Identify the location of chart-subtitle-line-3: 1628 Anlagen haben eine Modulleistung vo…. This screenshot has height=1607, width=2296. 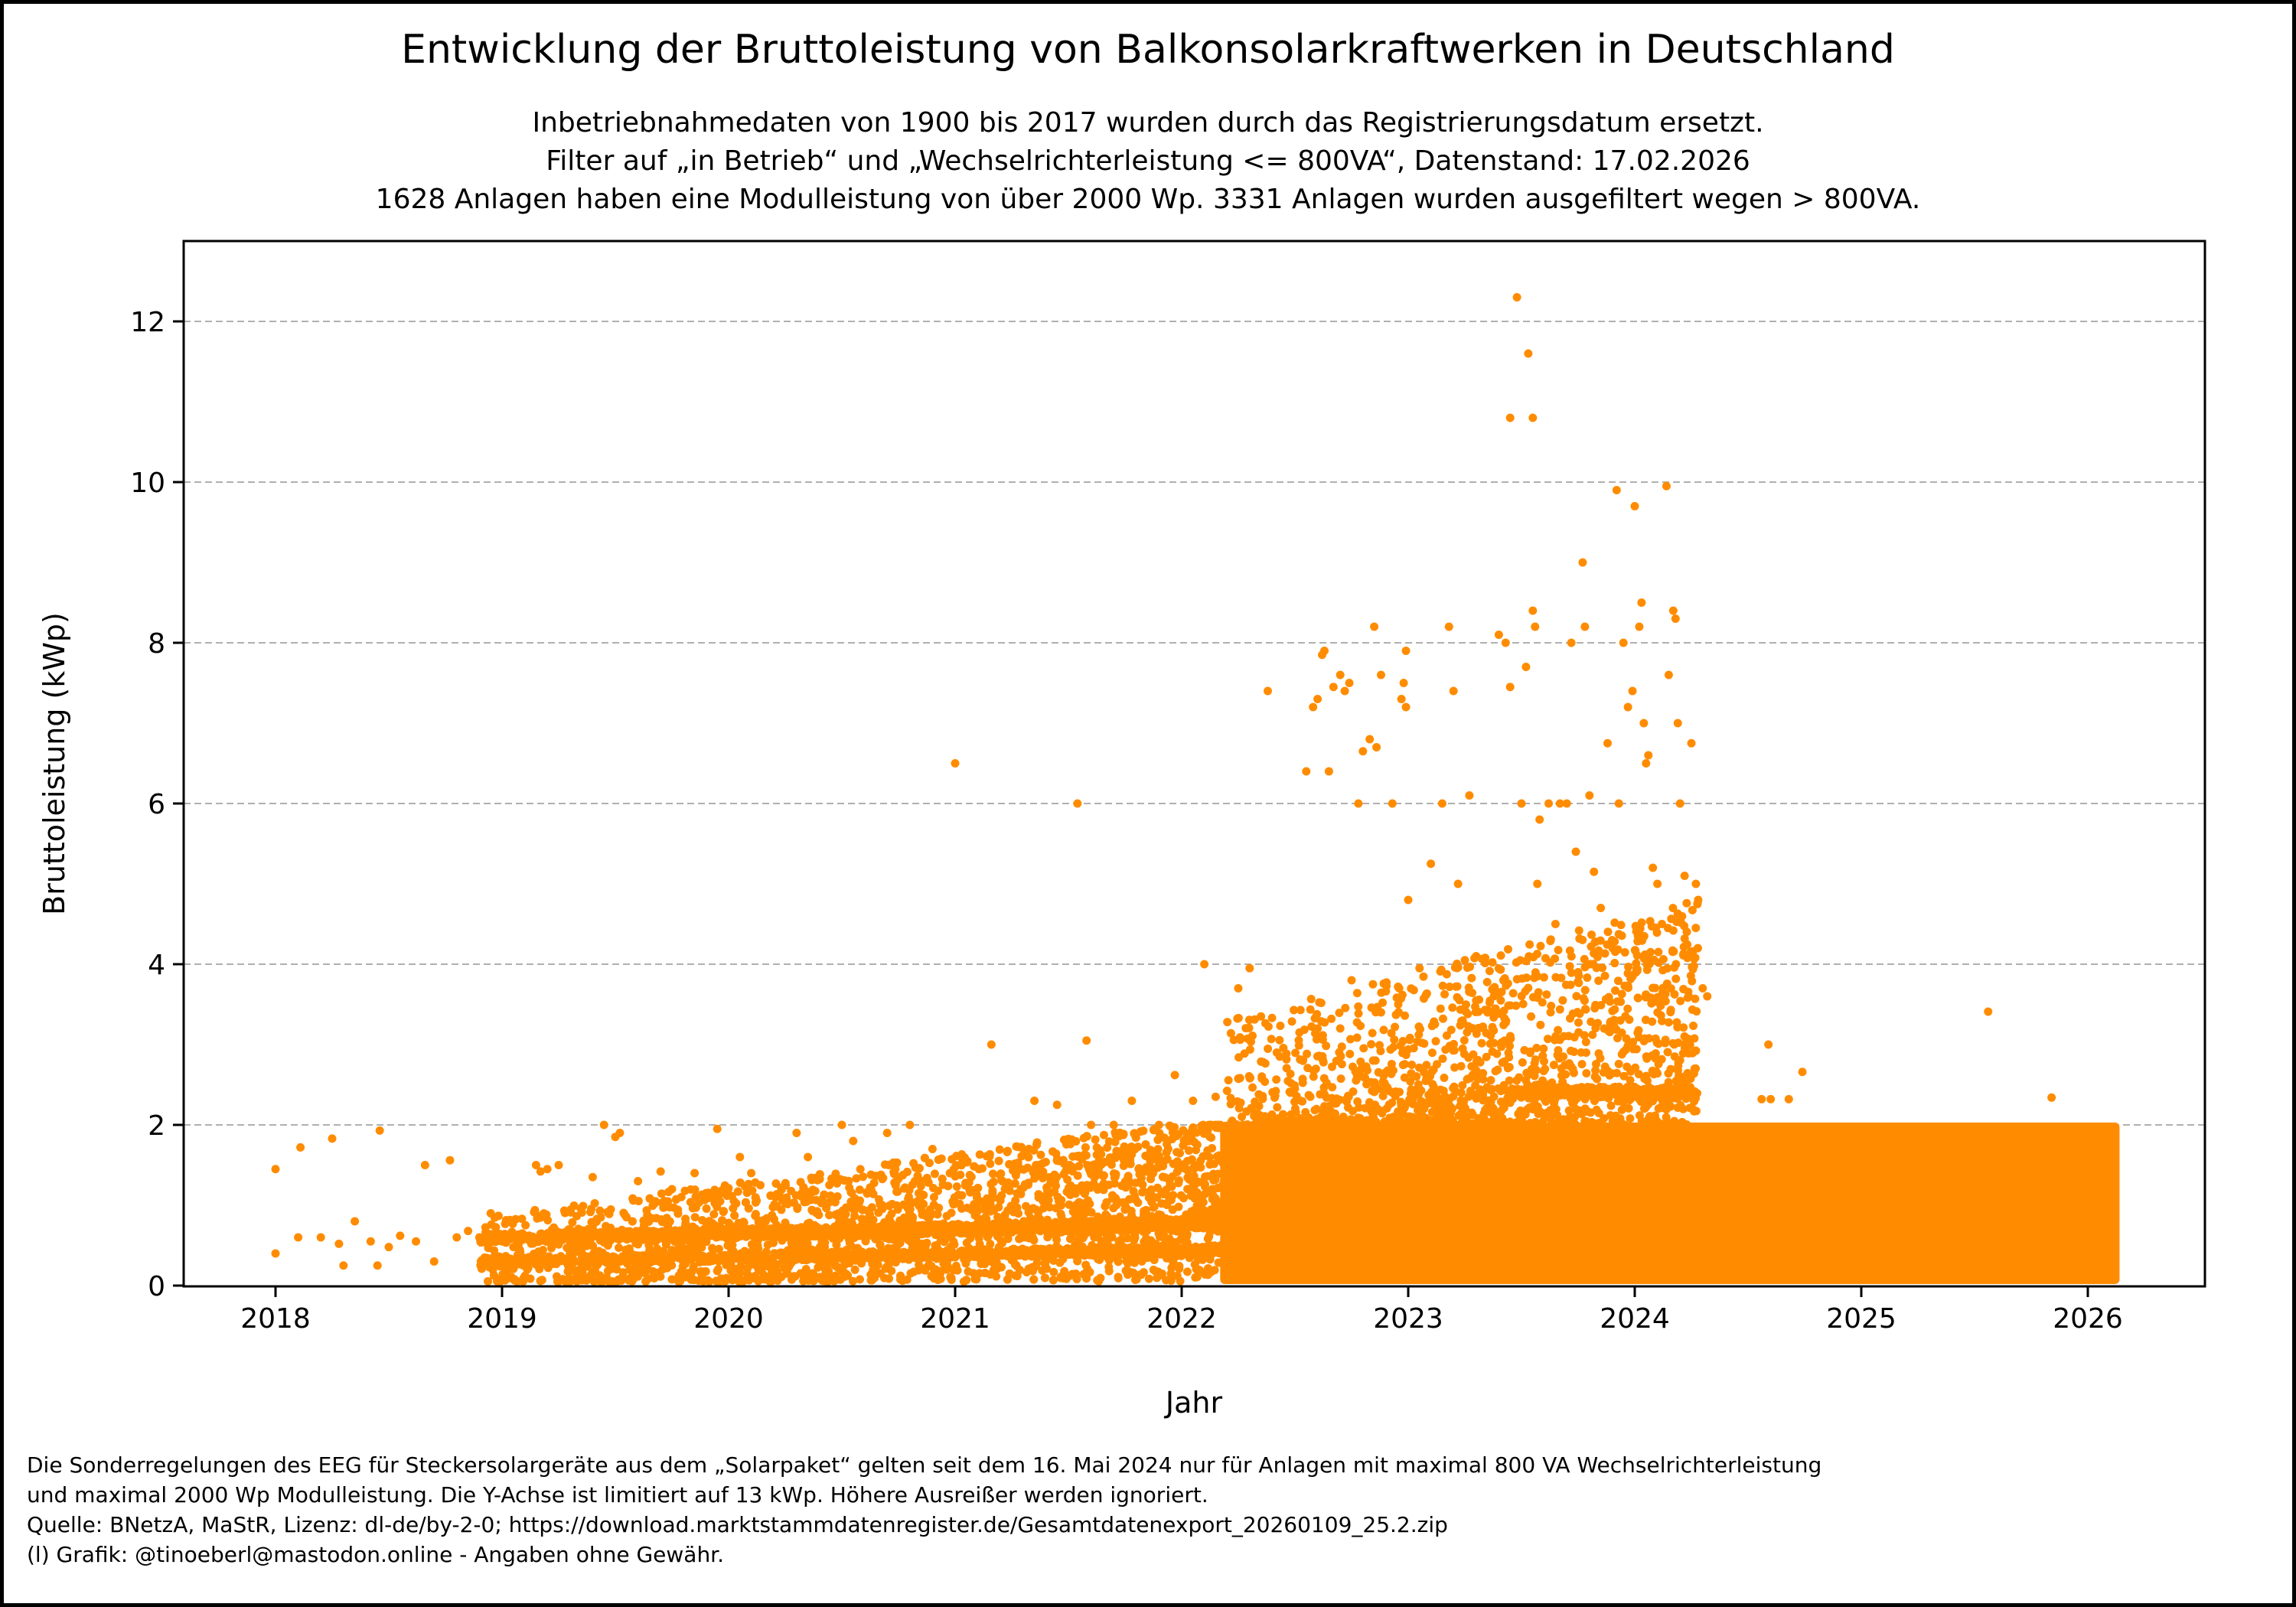
(1148, 200).